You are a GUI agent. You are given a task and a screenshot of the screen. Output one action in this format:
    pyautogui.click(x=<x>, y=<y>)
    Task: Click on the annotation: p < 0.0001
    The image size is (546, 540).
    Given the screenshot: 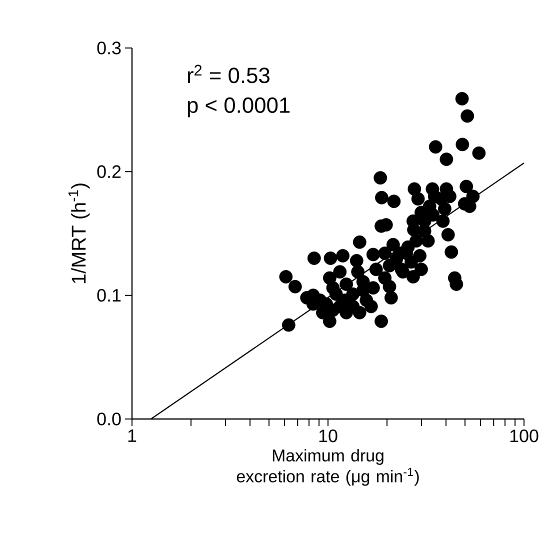 What is the action you would take?
    pyautogui.click(x=239, y=107)
    